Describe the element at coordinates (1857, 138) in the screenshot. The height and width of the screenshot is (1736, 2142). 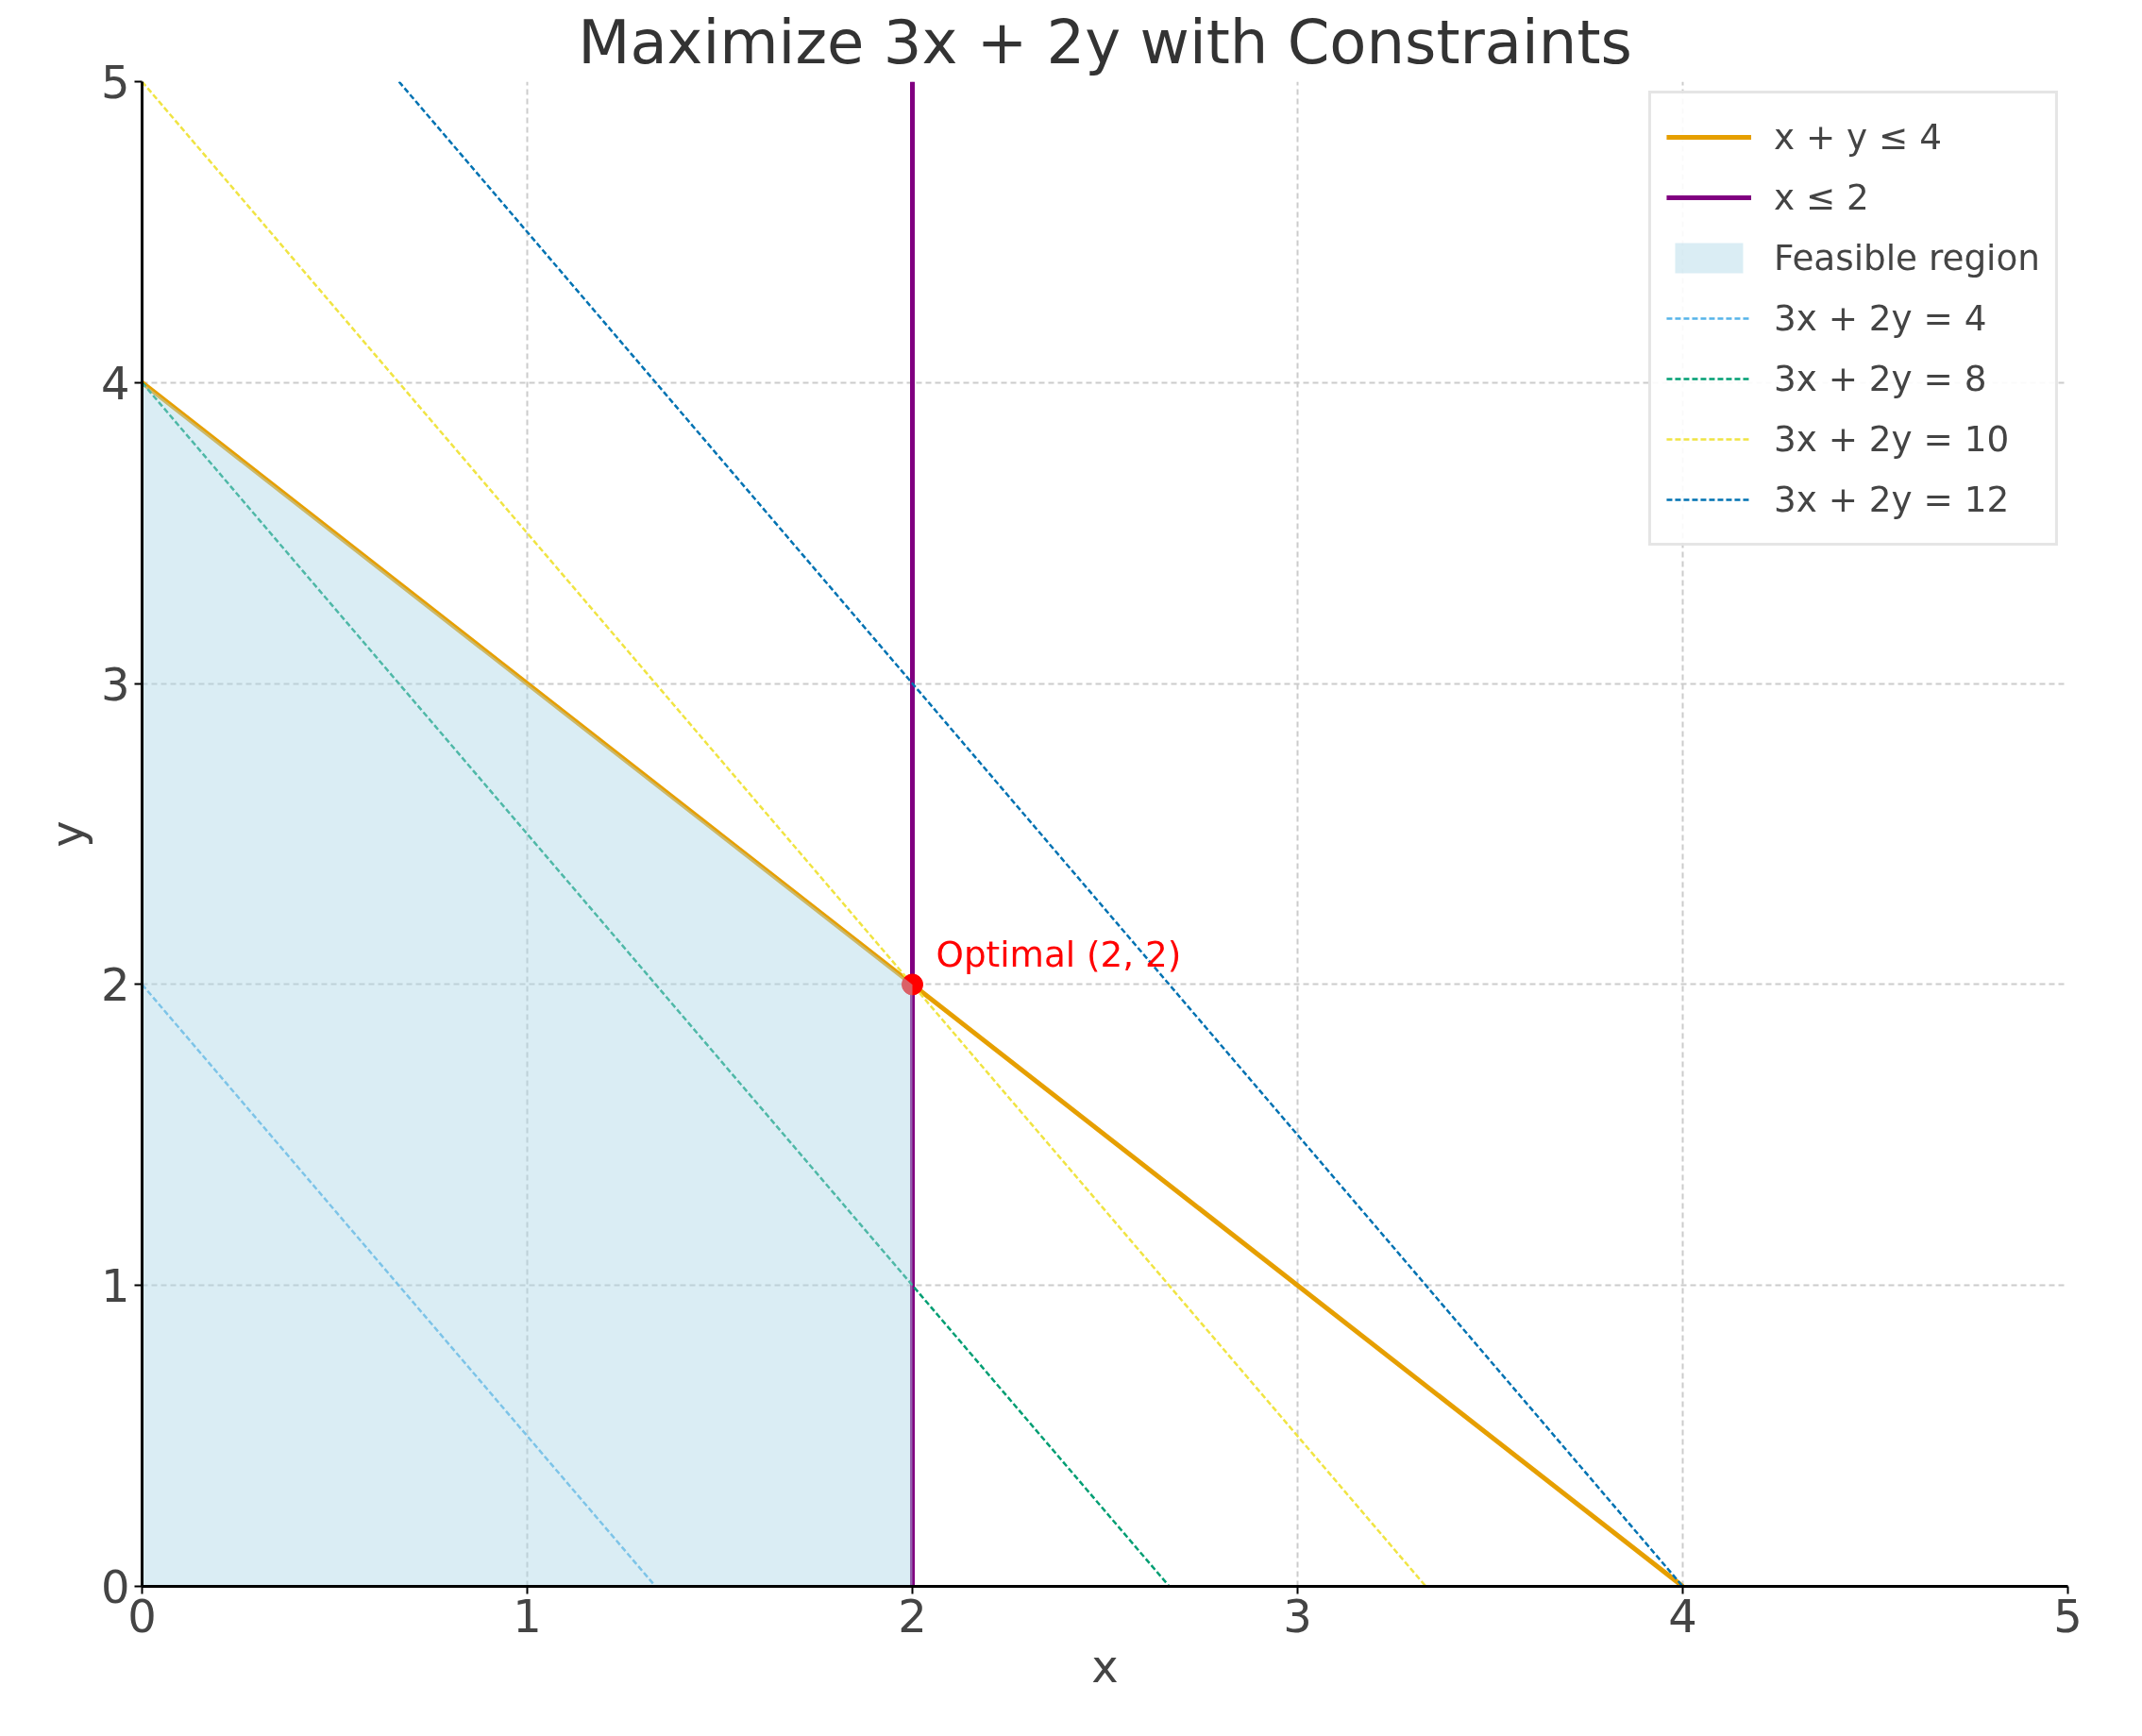
I see `legend-label: x + y ≤ 4` at that location.